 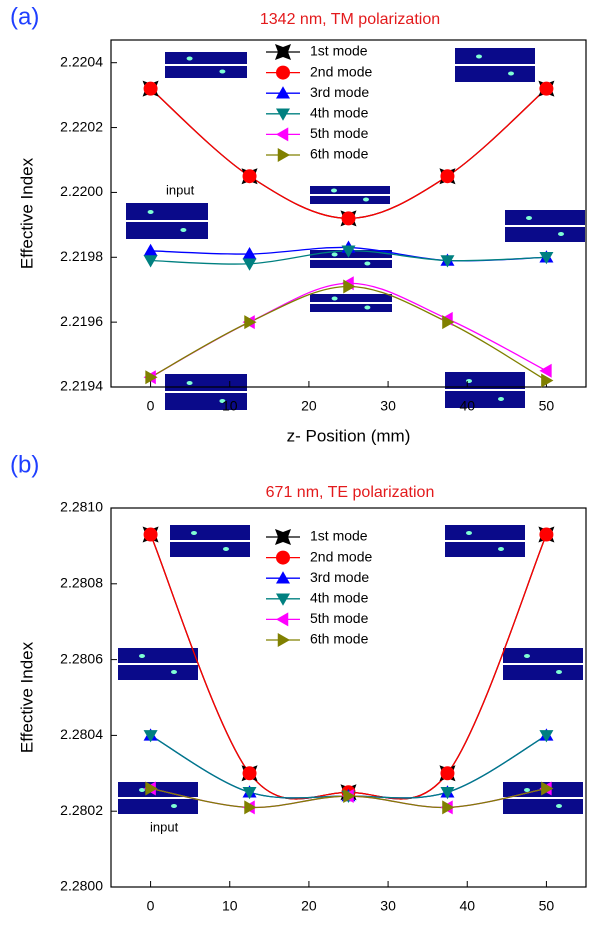 I want to click on y-tick-label: 2.2810, so click(x=81, y=507).